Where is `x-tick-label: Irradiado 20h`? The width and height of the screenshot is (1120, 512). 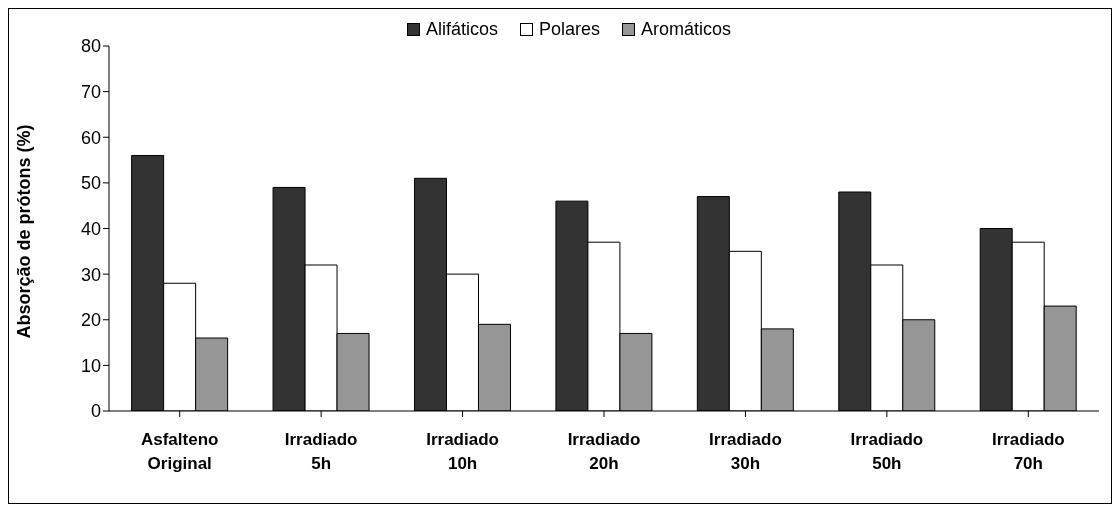
x-tick-label: Irradiado 20h is located at coordinates (604, 451).